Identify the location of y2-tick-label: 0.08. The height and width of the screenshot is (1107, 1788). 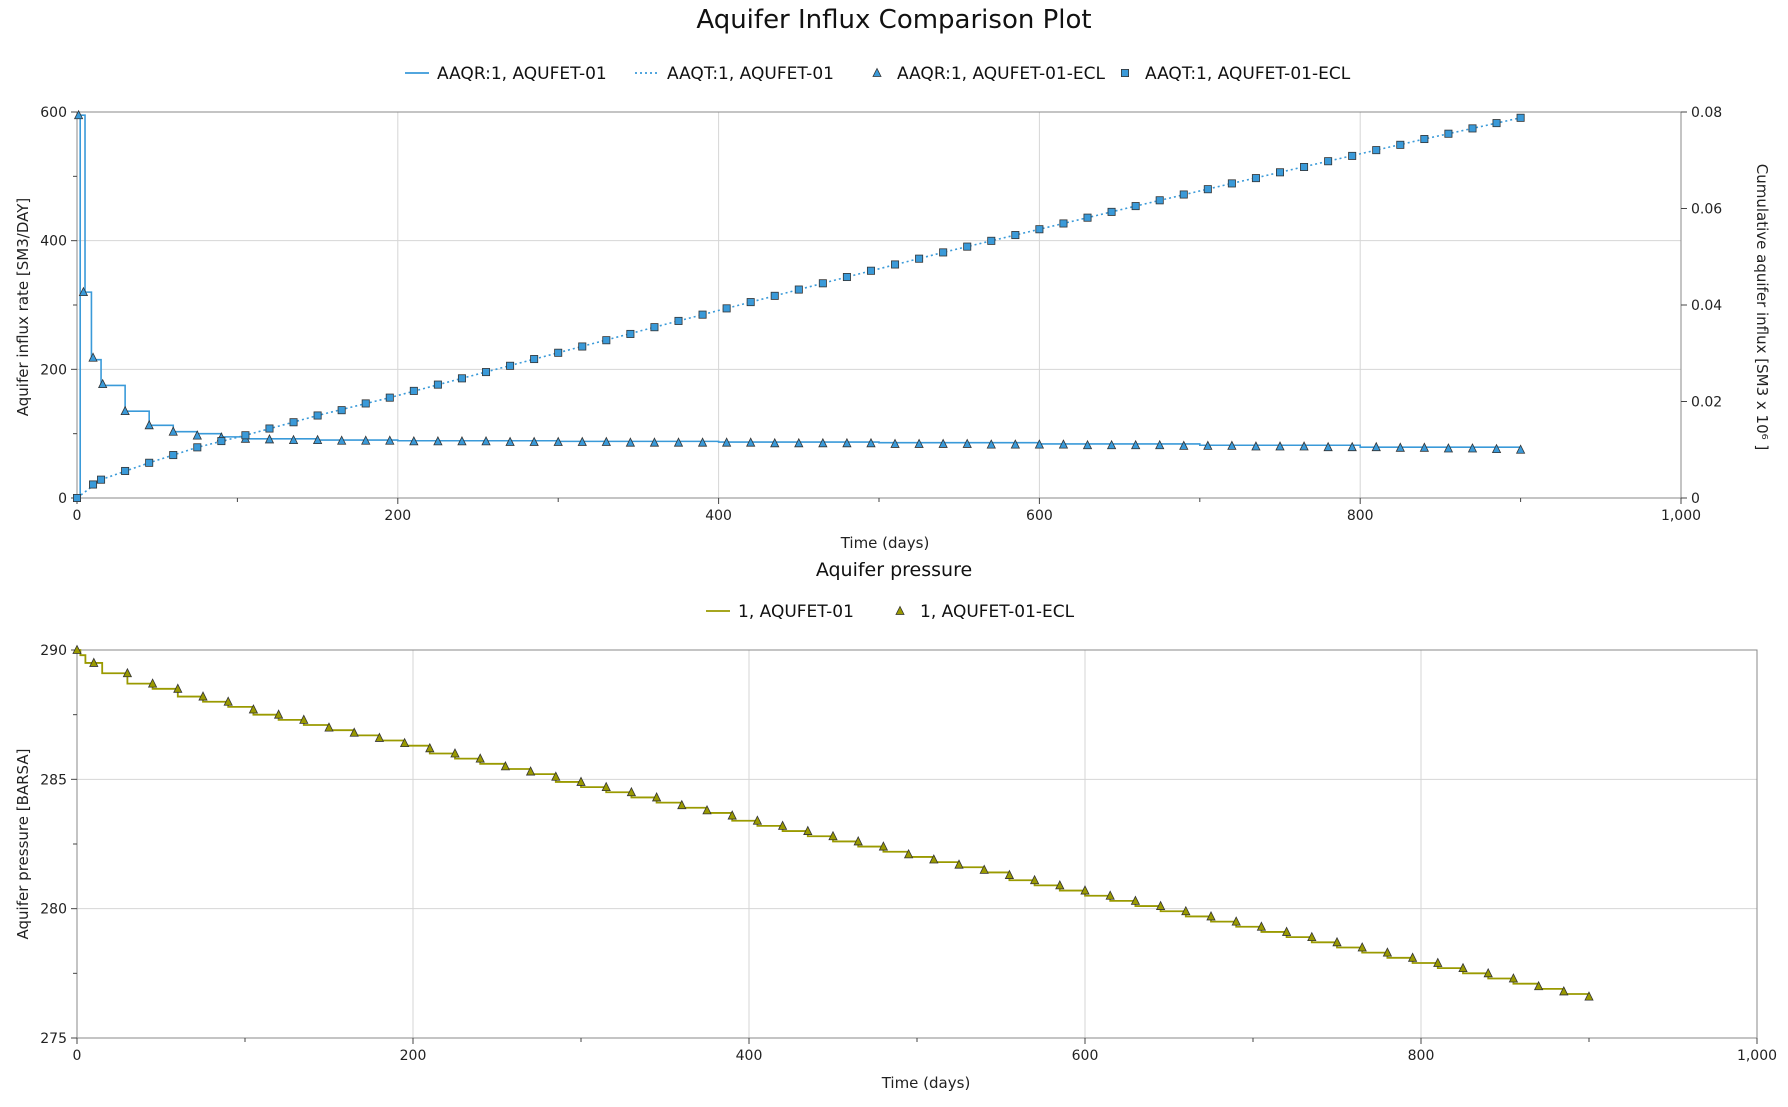
(1706, 113).